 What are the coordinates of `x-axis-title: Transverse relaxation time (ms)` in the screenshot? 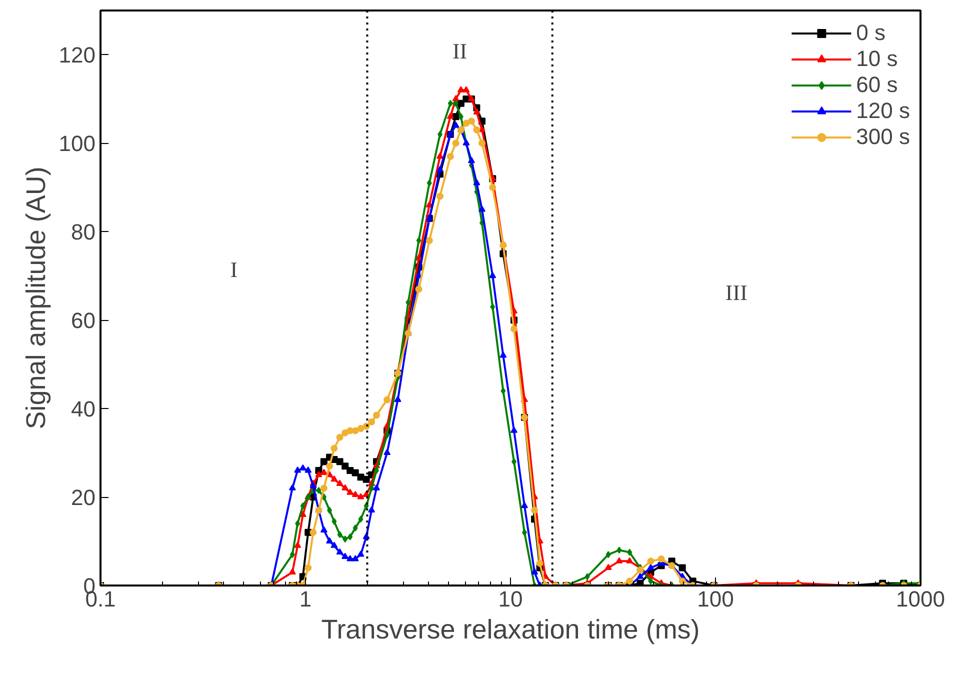 It's located at (510, 629).